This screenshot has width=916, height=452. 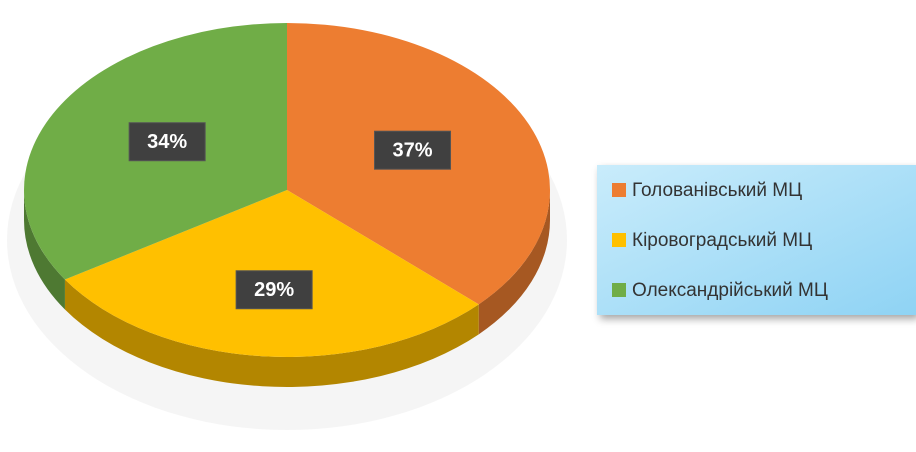 I want to click on data-label: 37%, so click(x=412, y=150).